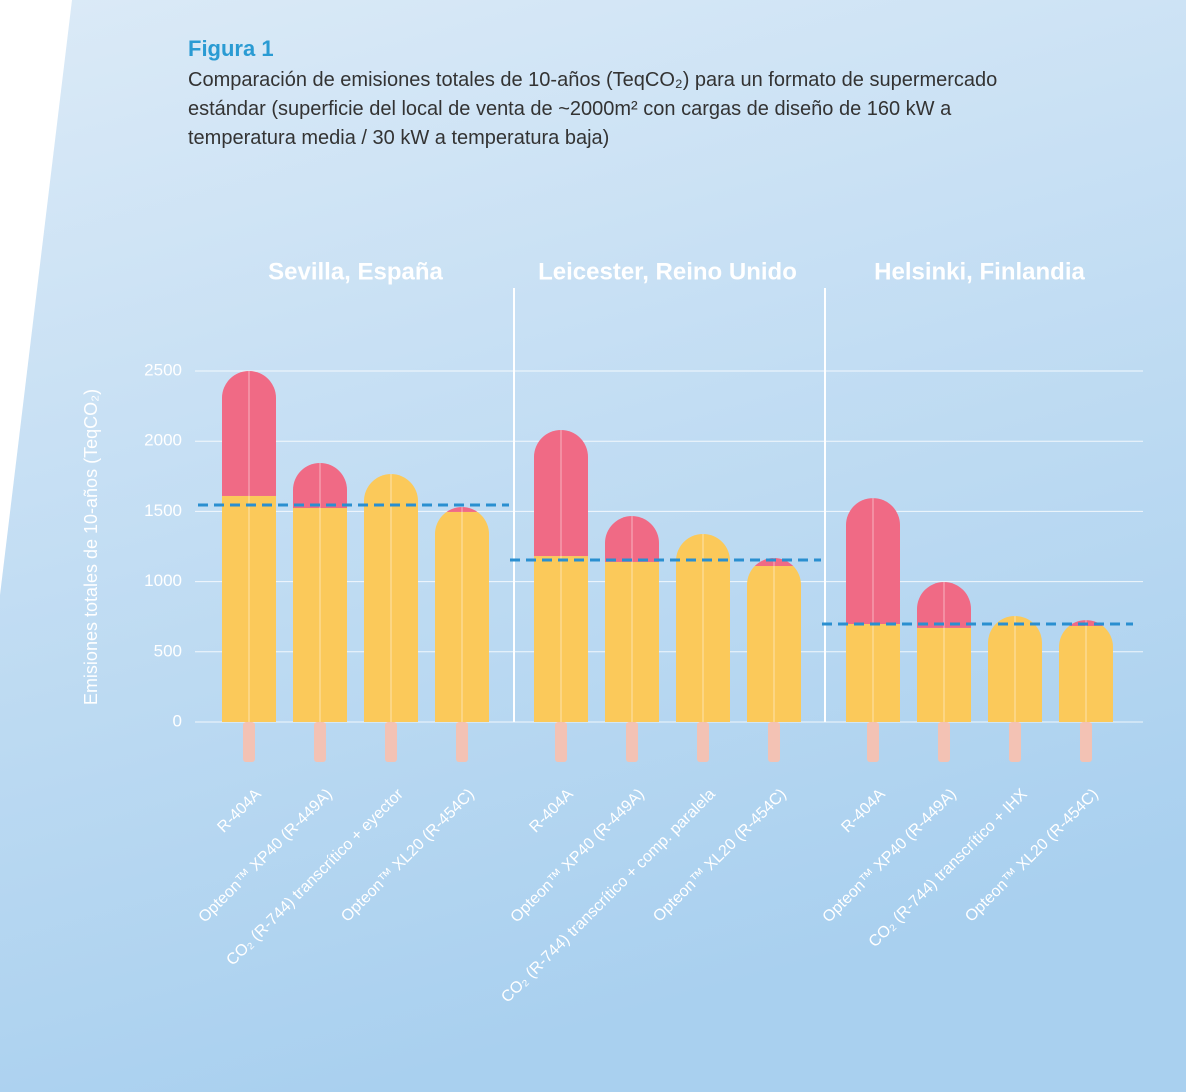 The height and width of the screenshot is (1092, 1186). Describe the element at coordinates (163, 440) in the screenshot. I see `y-tick-label: 2000` at that location.